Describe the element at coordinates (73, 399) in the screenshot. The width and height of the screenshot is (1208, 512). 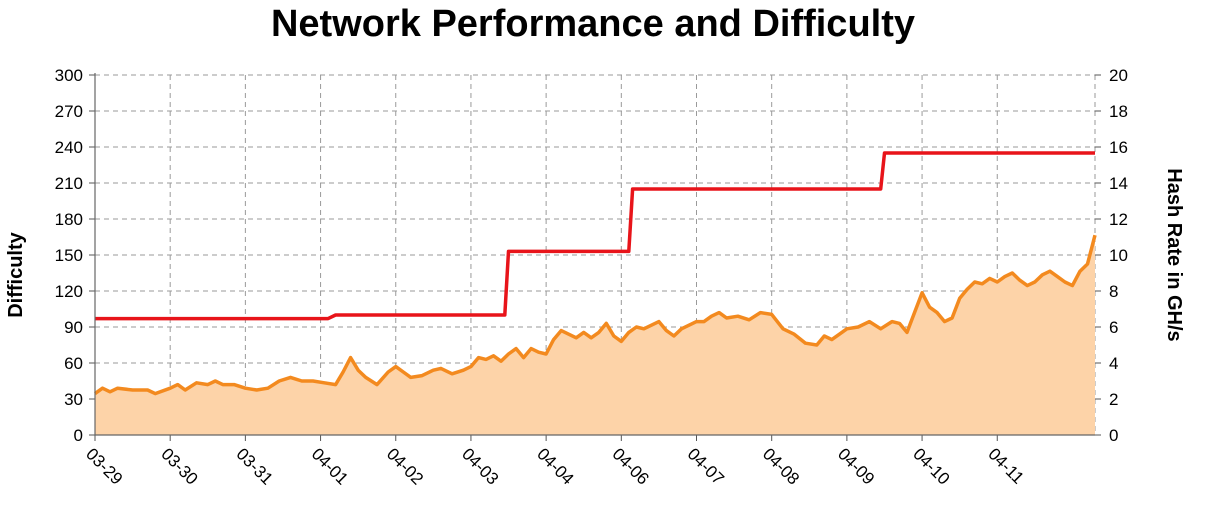
I see `left-tick-label: 30` at that location.